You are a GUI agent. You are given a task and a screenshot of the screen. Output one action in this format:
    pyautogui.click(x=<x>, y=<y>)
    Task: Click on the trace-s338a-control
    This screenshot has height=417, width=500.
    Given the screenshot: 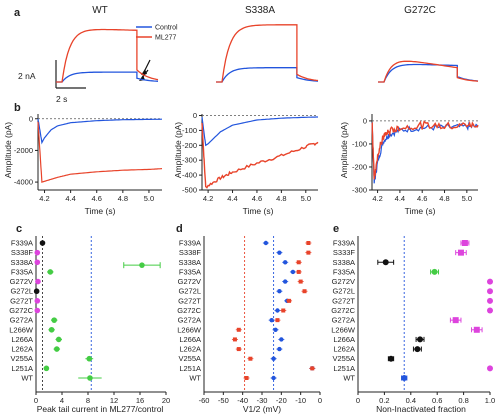 What is the action you would take?
    pyautogui.click(x=267, y=75)
    